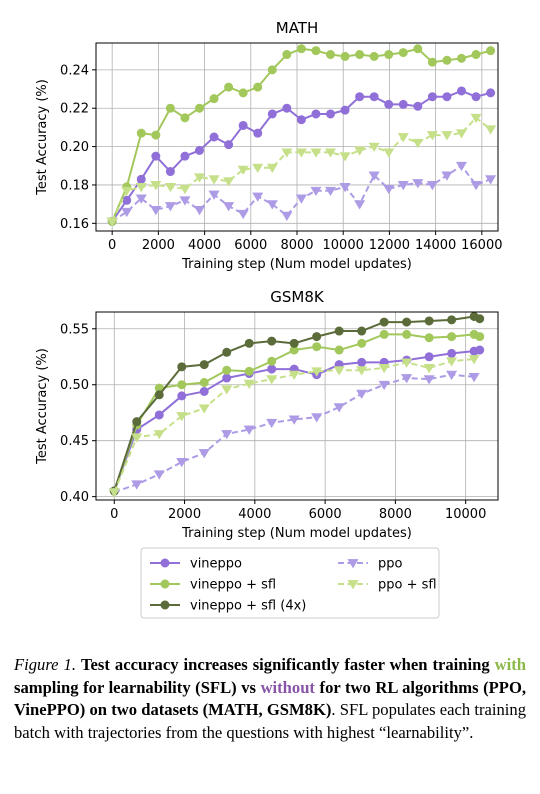  Describe the element at coordinates (481, 245) in the screenshot. I see `math-xtick-label: 16000` at that location.